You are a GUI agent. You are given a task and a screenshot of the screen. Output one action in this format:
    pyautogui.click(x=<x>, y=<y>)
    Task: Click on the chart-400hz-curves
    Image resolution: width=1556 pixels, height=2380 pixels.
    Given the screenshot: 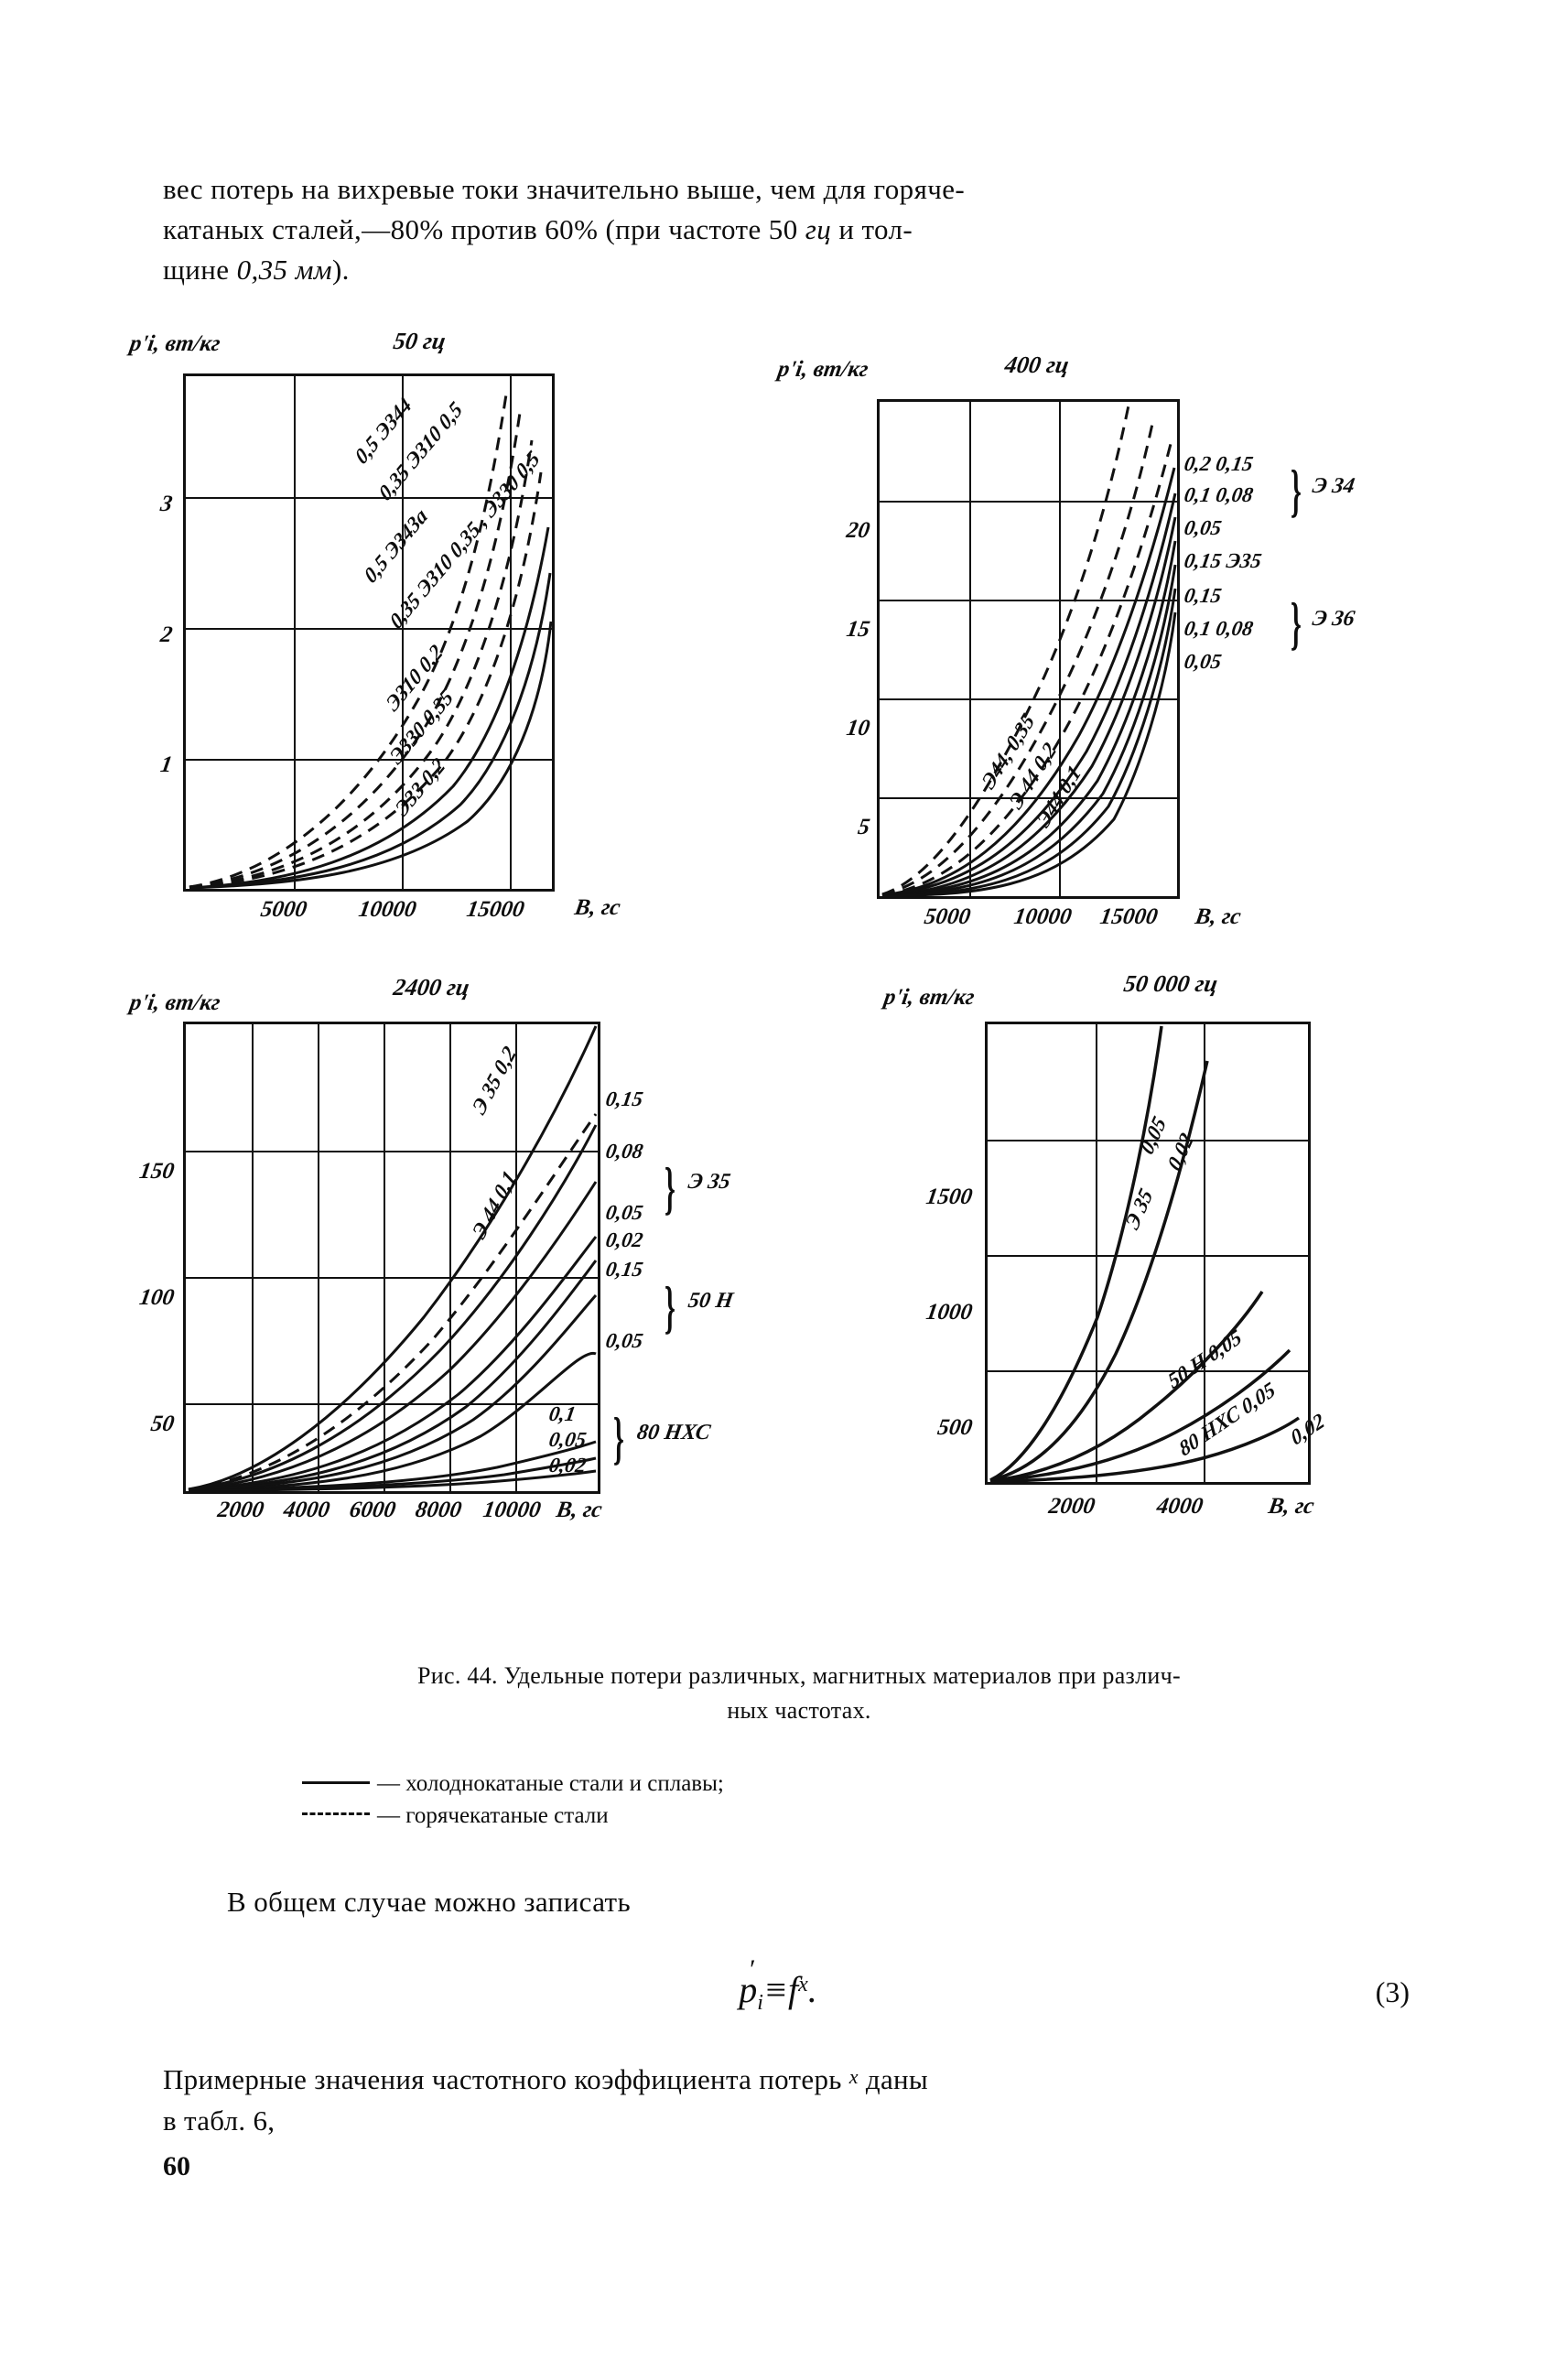 What is the action you would take?
    pyautogui.click(x=1029, y=651)
    